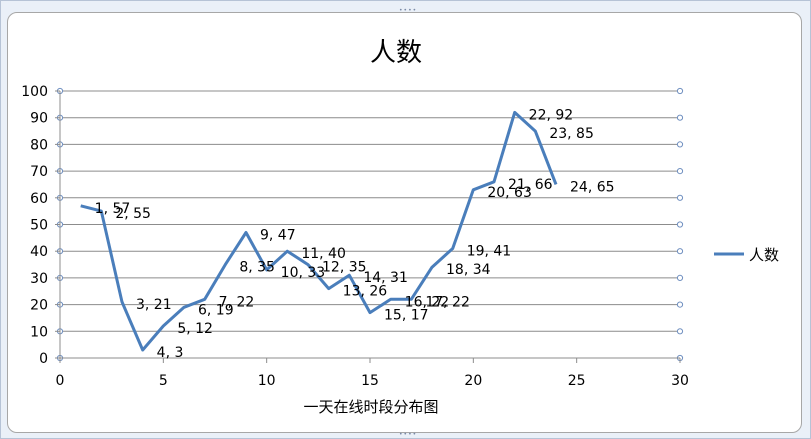 This screenshot has width=811, height=439. I want to click on data-label: 21, 66, so click(530, 185).